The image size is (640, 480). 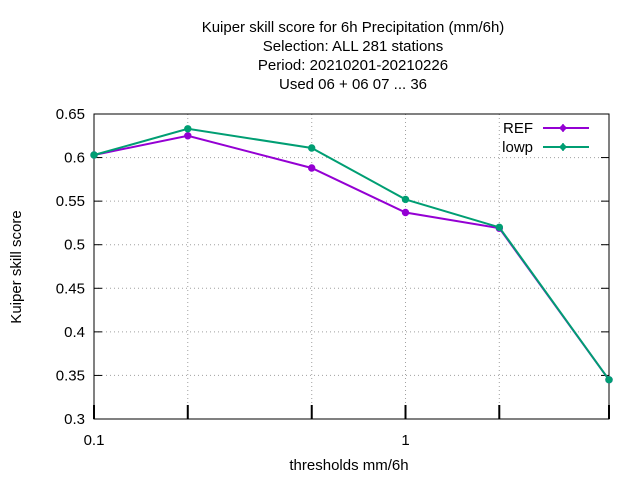 What do you see at coordinates (74, 158) in the screenshot?
I see `y-tick-label: 0.6` at bounding box center [74, 158].